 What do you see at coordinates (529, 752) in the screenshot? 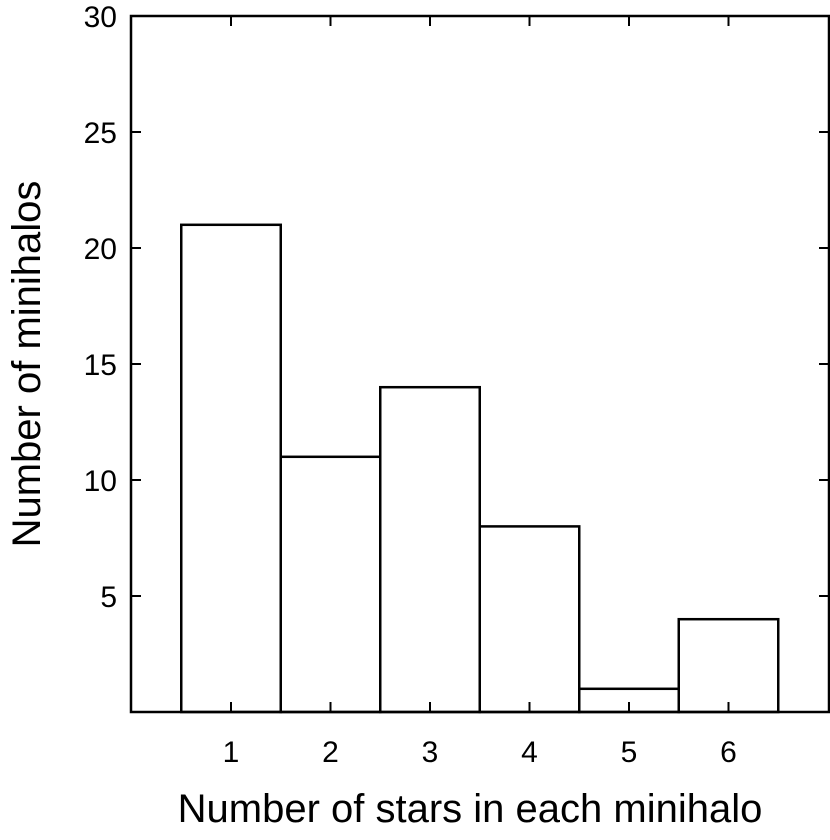
I see `x-tick-label: 4` at bounding box center [529, 752].